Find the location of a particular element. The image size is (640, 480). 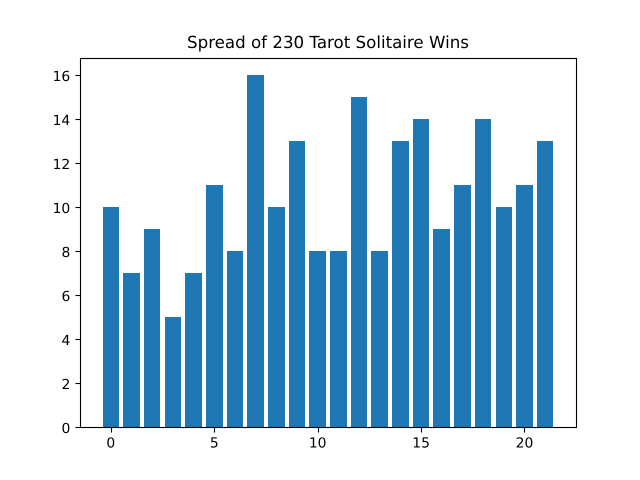

x-tick-label: 15 is located at coordinates (421, 444).